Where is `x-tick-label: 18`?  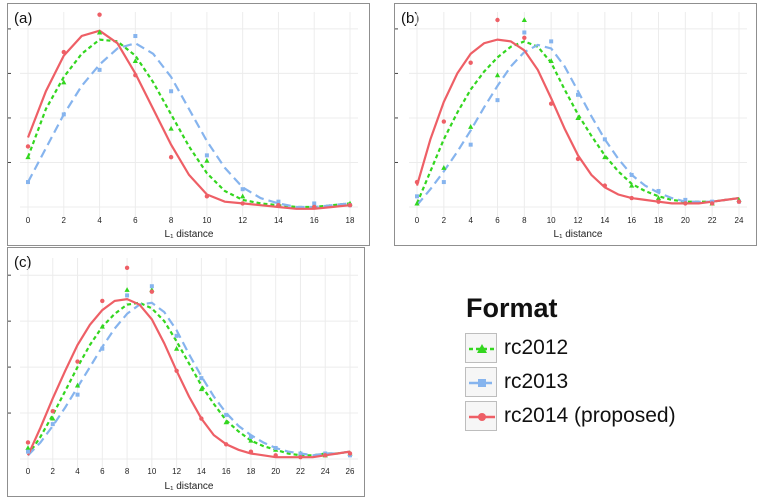
x-tick-label: 18 is located at coordinates (350, 220).